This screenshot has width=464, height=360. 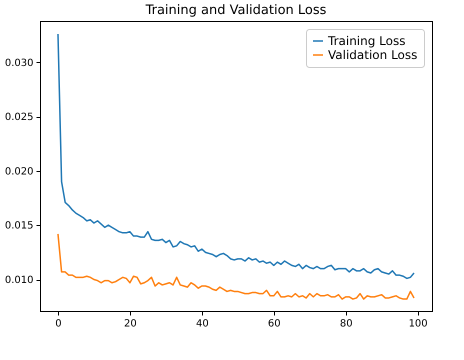 I want to click on y-tick-label: 0.025, so click(x=19, y=118).